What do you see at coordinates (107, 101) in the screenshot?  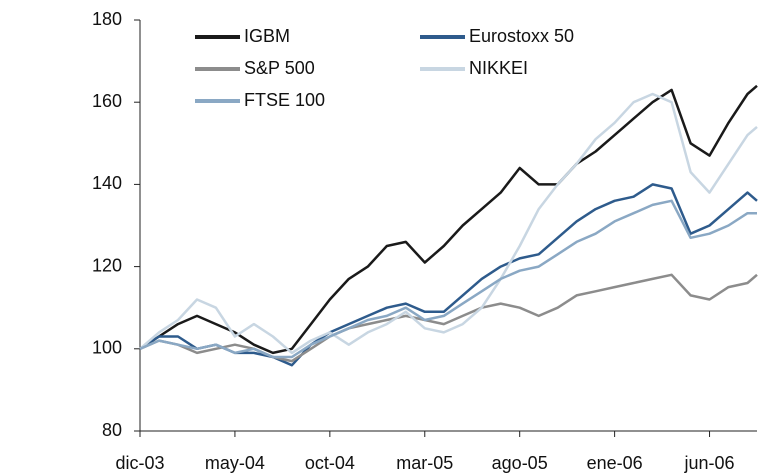 I see `y-tick-label: 160` at bounding box center [107, 101].